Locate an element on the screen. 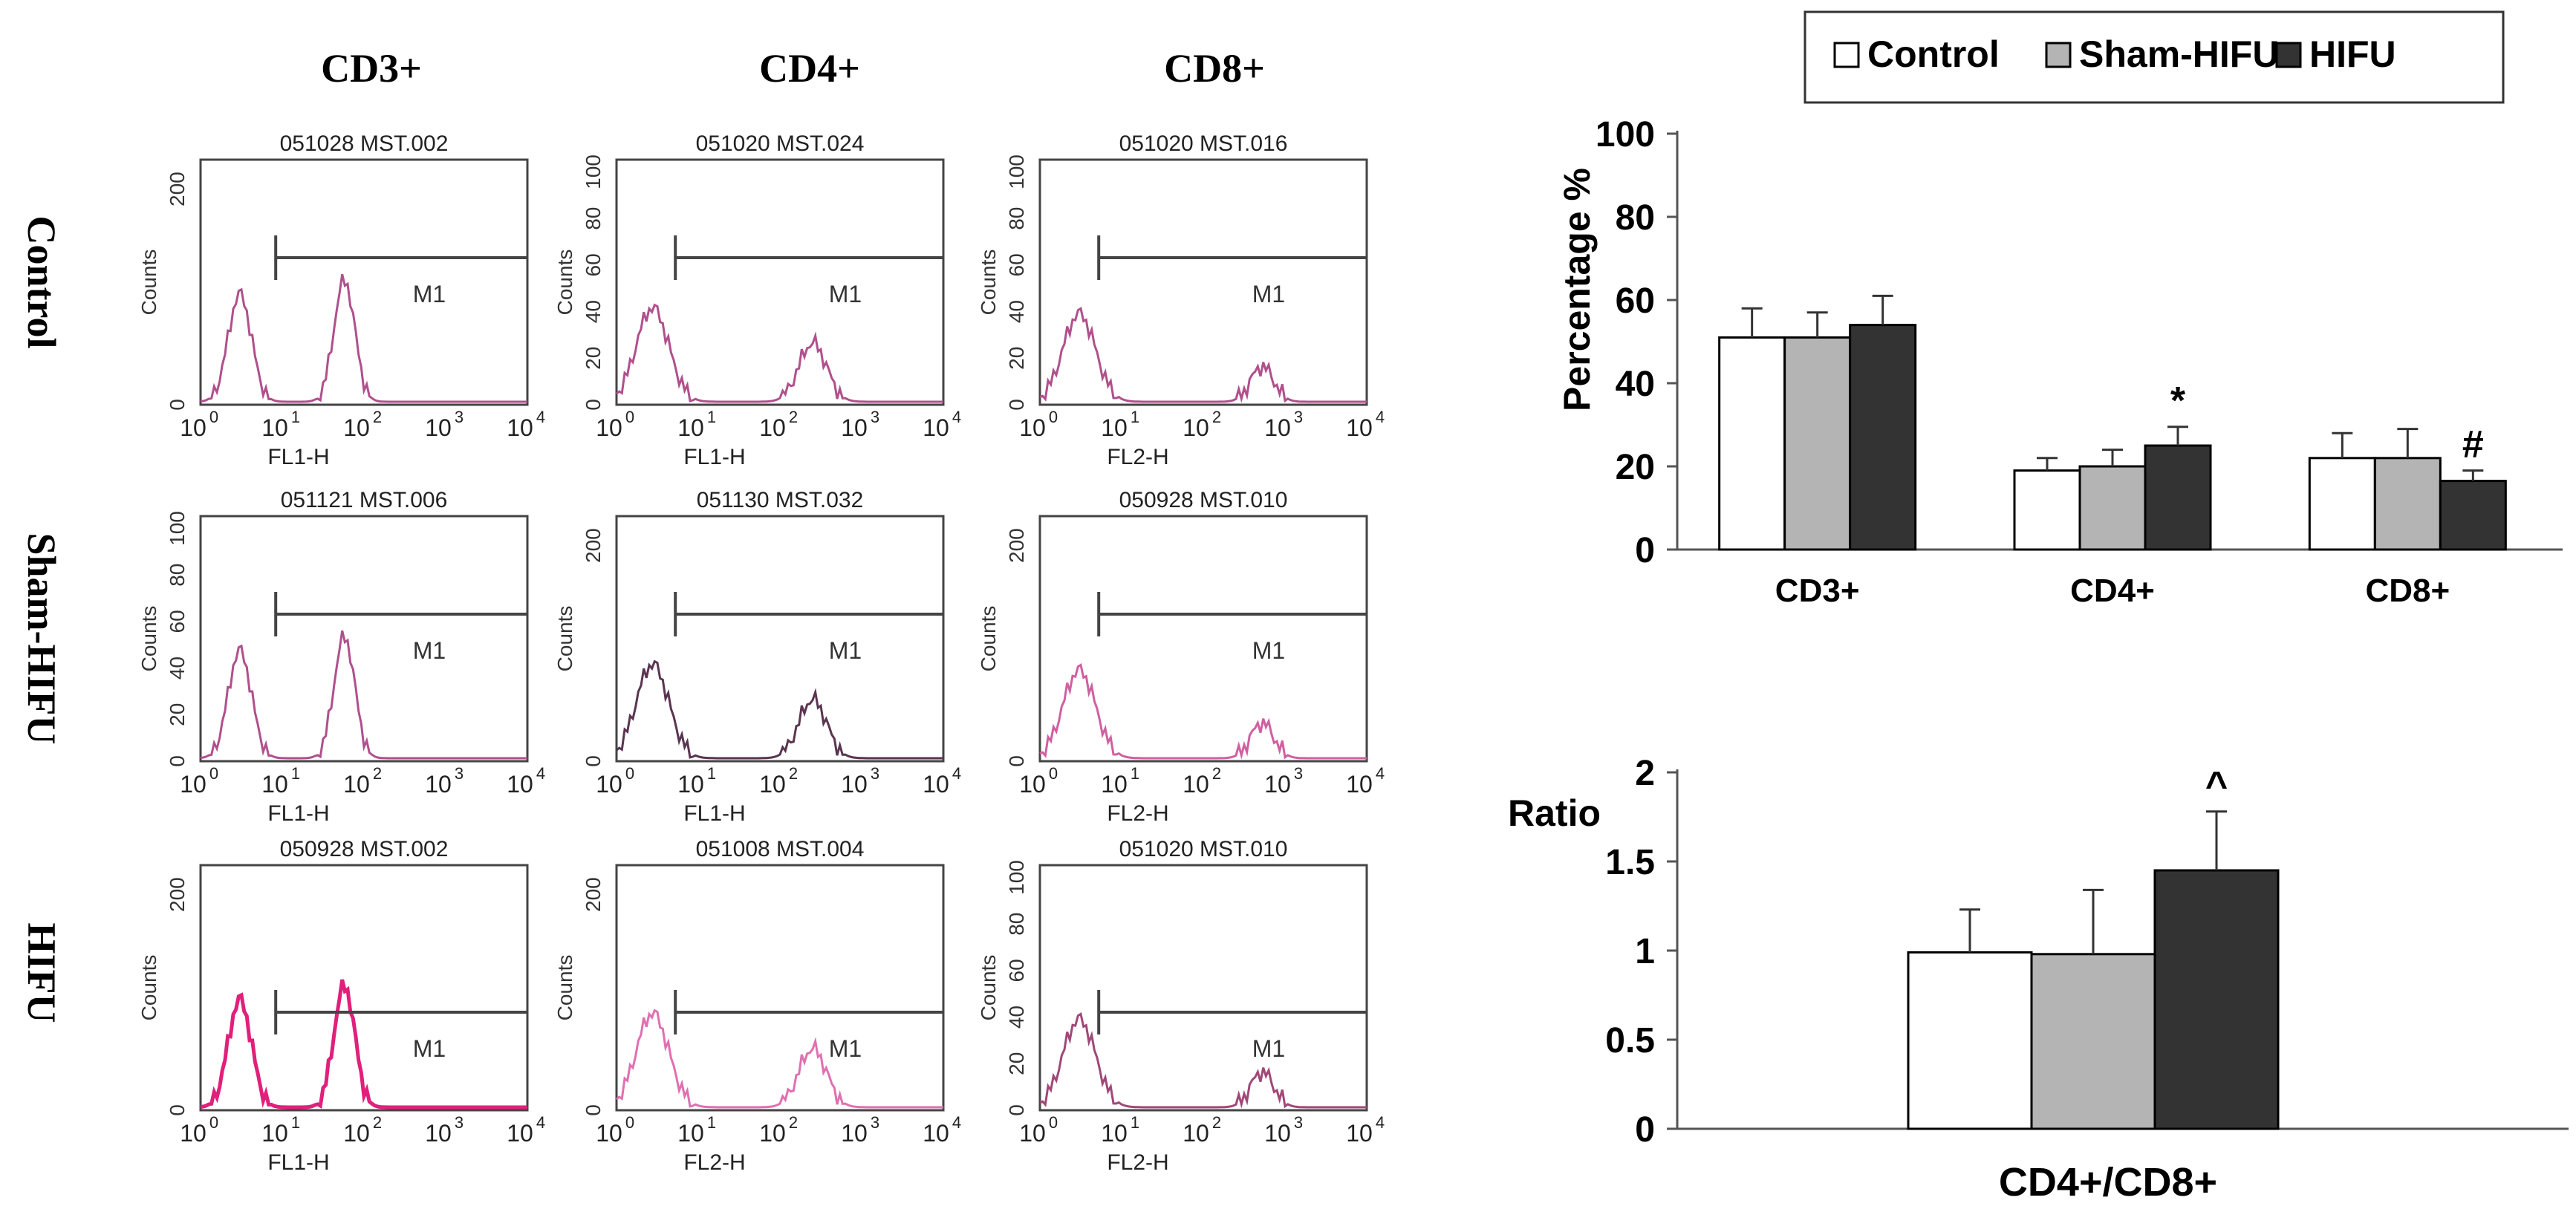 The image size is (2576, 1209). x-tick-label-0: CD3+ is located at coordinates (1817, 591).